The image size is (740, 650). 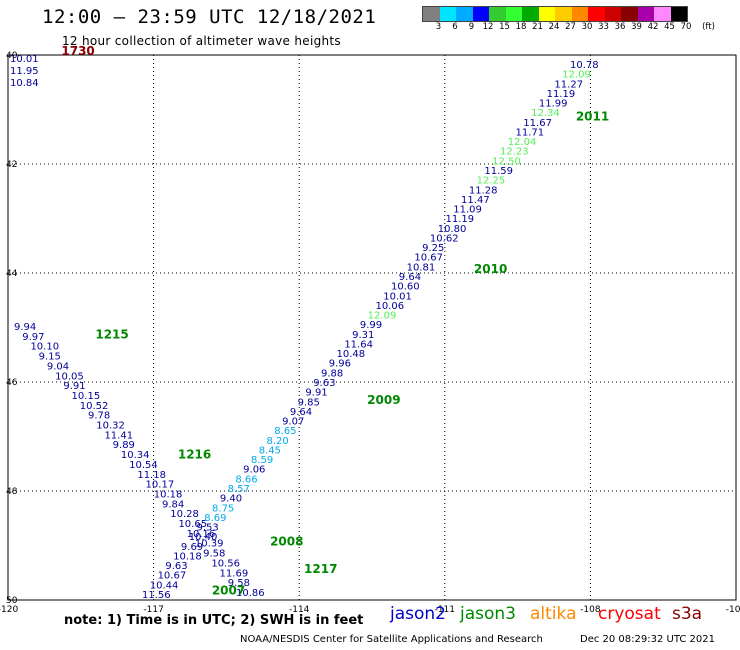 I want to click on color-scale-label: 45, so click(x=669, y=27).